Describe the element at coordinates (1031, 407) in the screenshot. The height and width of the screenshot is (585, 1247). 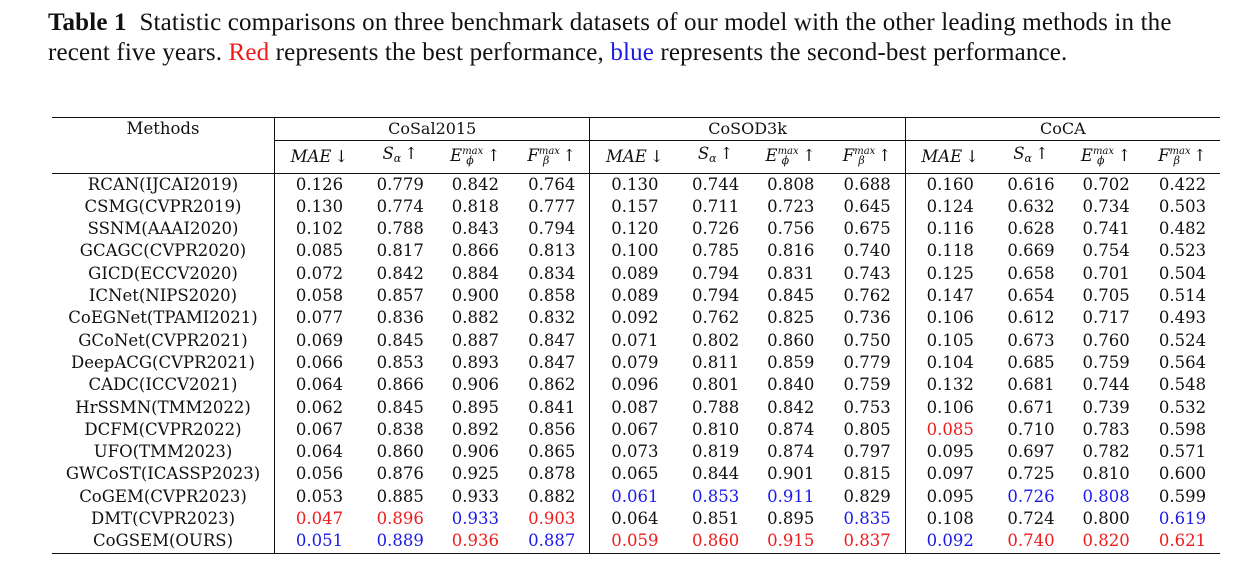
I see `metric-value: 0.671` at that location.